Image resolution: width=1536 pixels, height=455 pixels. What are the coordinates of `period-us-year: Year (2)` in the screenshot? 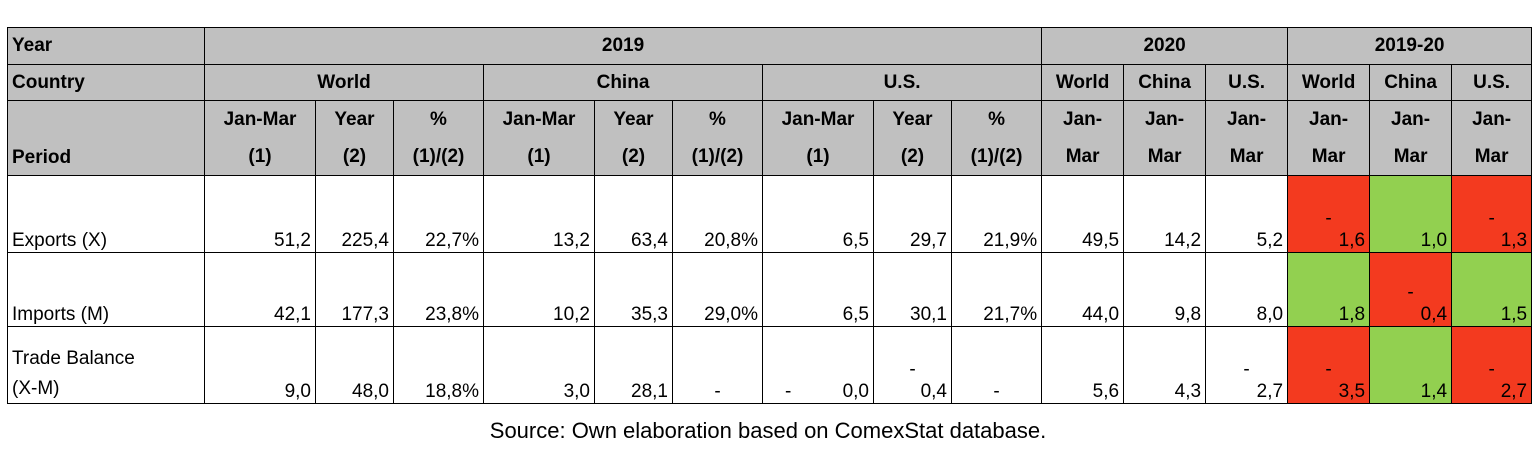 It's located at (912, 138).